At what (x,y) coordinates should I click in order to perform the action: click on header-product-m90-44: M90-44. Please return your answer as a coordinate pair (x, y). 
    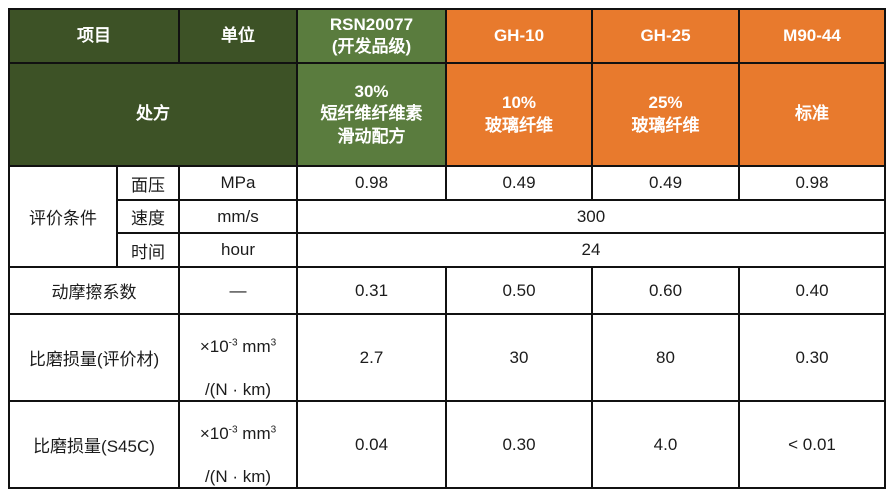
    Looking at the image, I should click on (812, 36).